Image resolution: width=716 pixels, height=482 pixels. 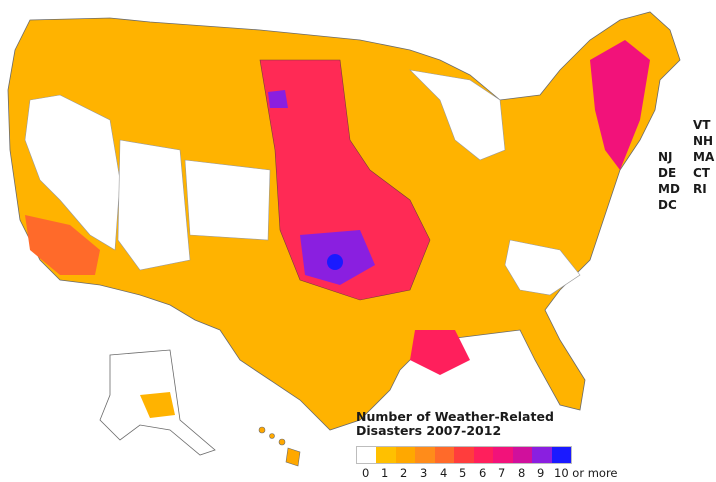 What do you see at coordinates (424, 473) in the screenshot?
I see `legend-tick-3: 3` at bounding box center [424, 473].